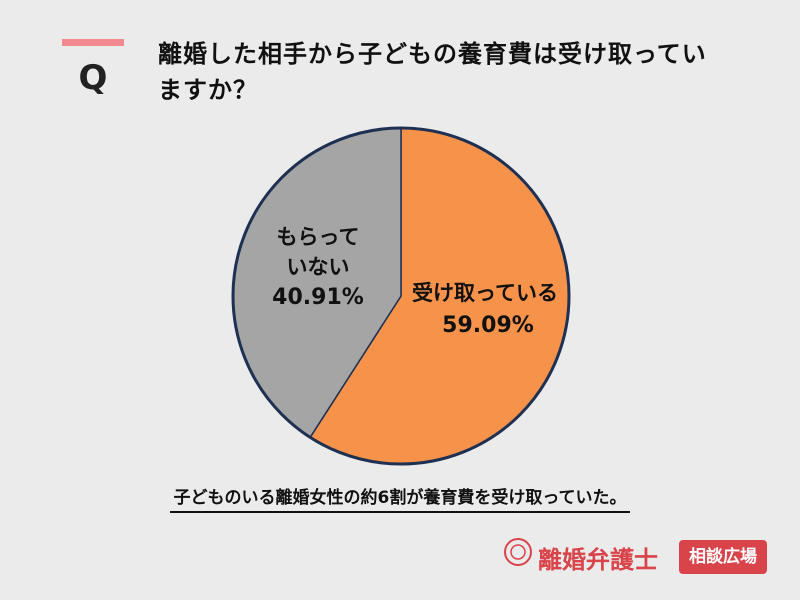 This screenshot has width=800, height=600. What do you see at coordinates (318, 252) in the screenshot?
I see `category-label: もらっていない` at bounding box center [318, 252].